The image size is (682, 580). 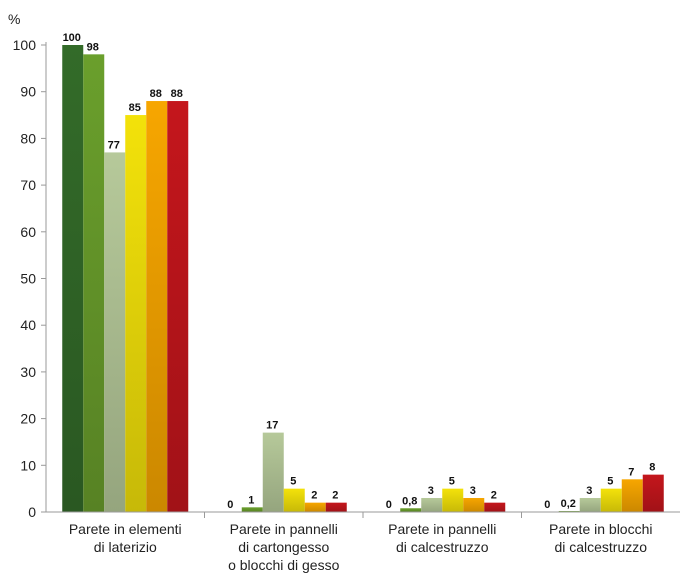 I want to click on y-tick-label: 50, so click(x=28, y=279).